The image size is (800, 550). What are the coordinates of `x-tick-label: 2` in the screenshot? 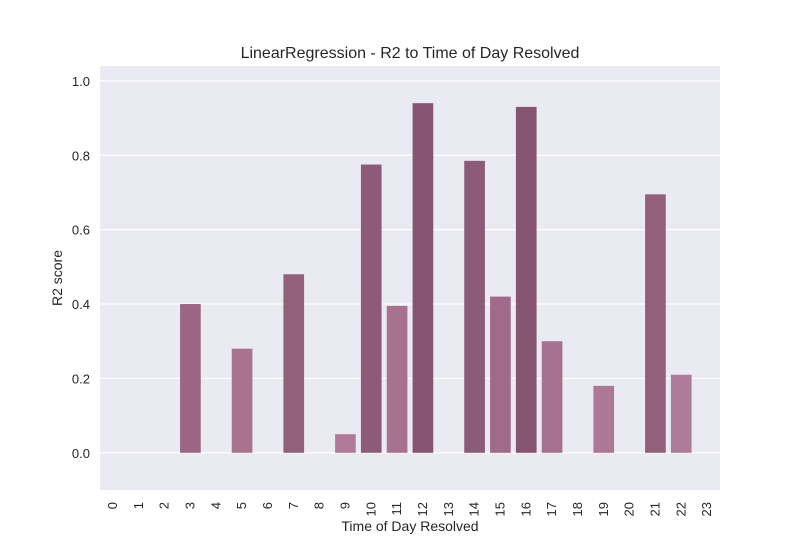 It's located at (164, 505).